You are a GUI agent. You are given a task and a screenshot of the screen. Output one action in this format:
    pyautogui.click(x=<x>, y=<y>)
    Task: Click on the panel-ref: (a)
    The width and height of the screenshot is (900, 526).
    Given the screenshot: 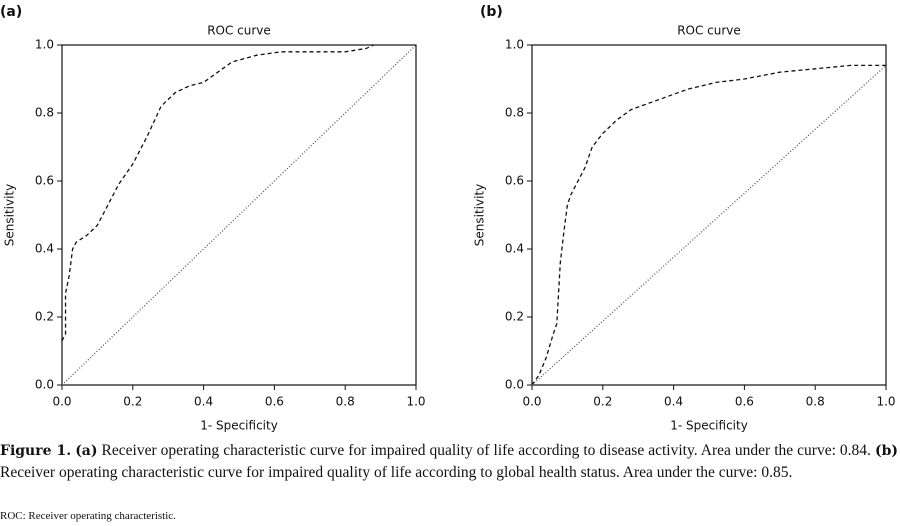 What is the action you would take?
    pyautogui.click(x=86, y=451)
    